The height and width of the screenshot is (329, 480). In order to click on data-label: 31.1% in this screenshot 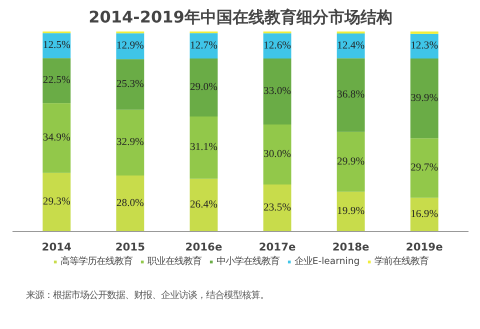, I will do `click(204, 148)`.